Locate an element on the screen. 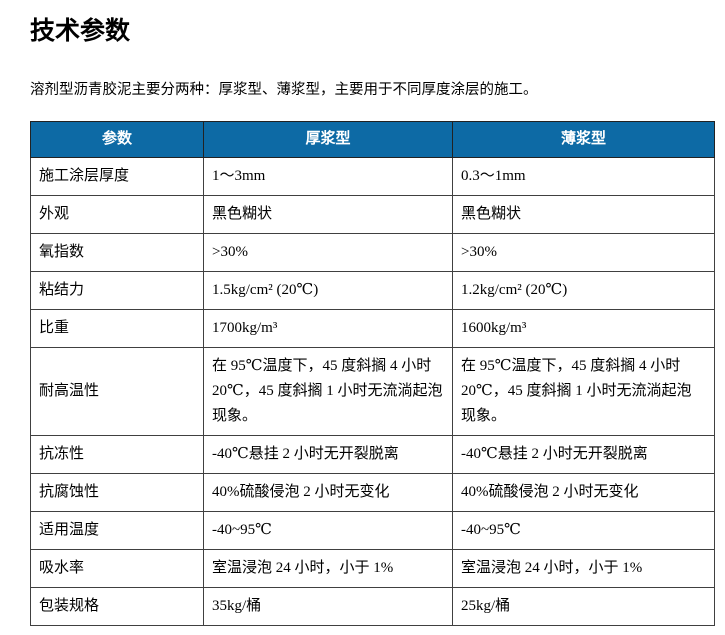 The width and height of the screenshot is (725, 635). param-cell: 氧指数 is located at coordinates (117, 252).